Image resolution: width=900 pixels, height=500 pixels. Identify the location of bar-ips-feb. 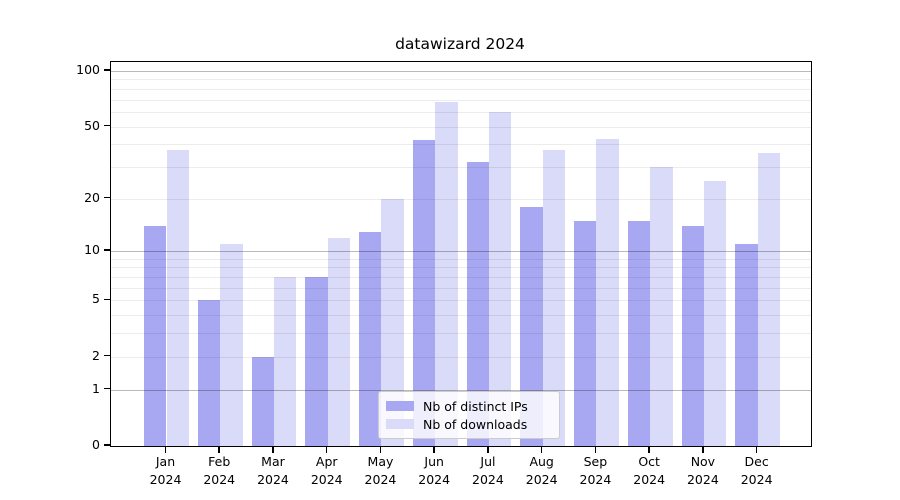
(209, 373).